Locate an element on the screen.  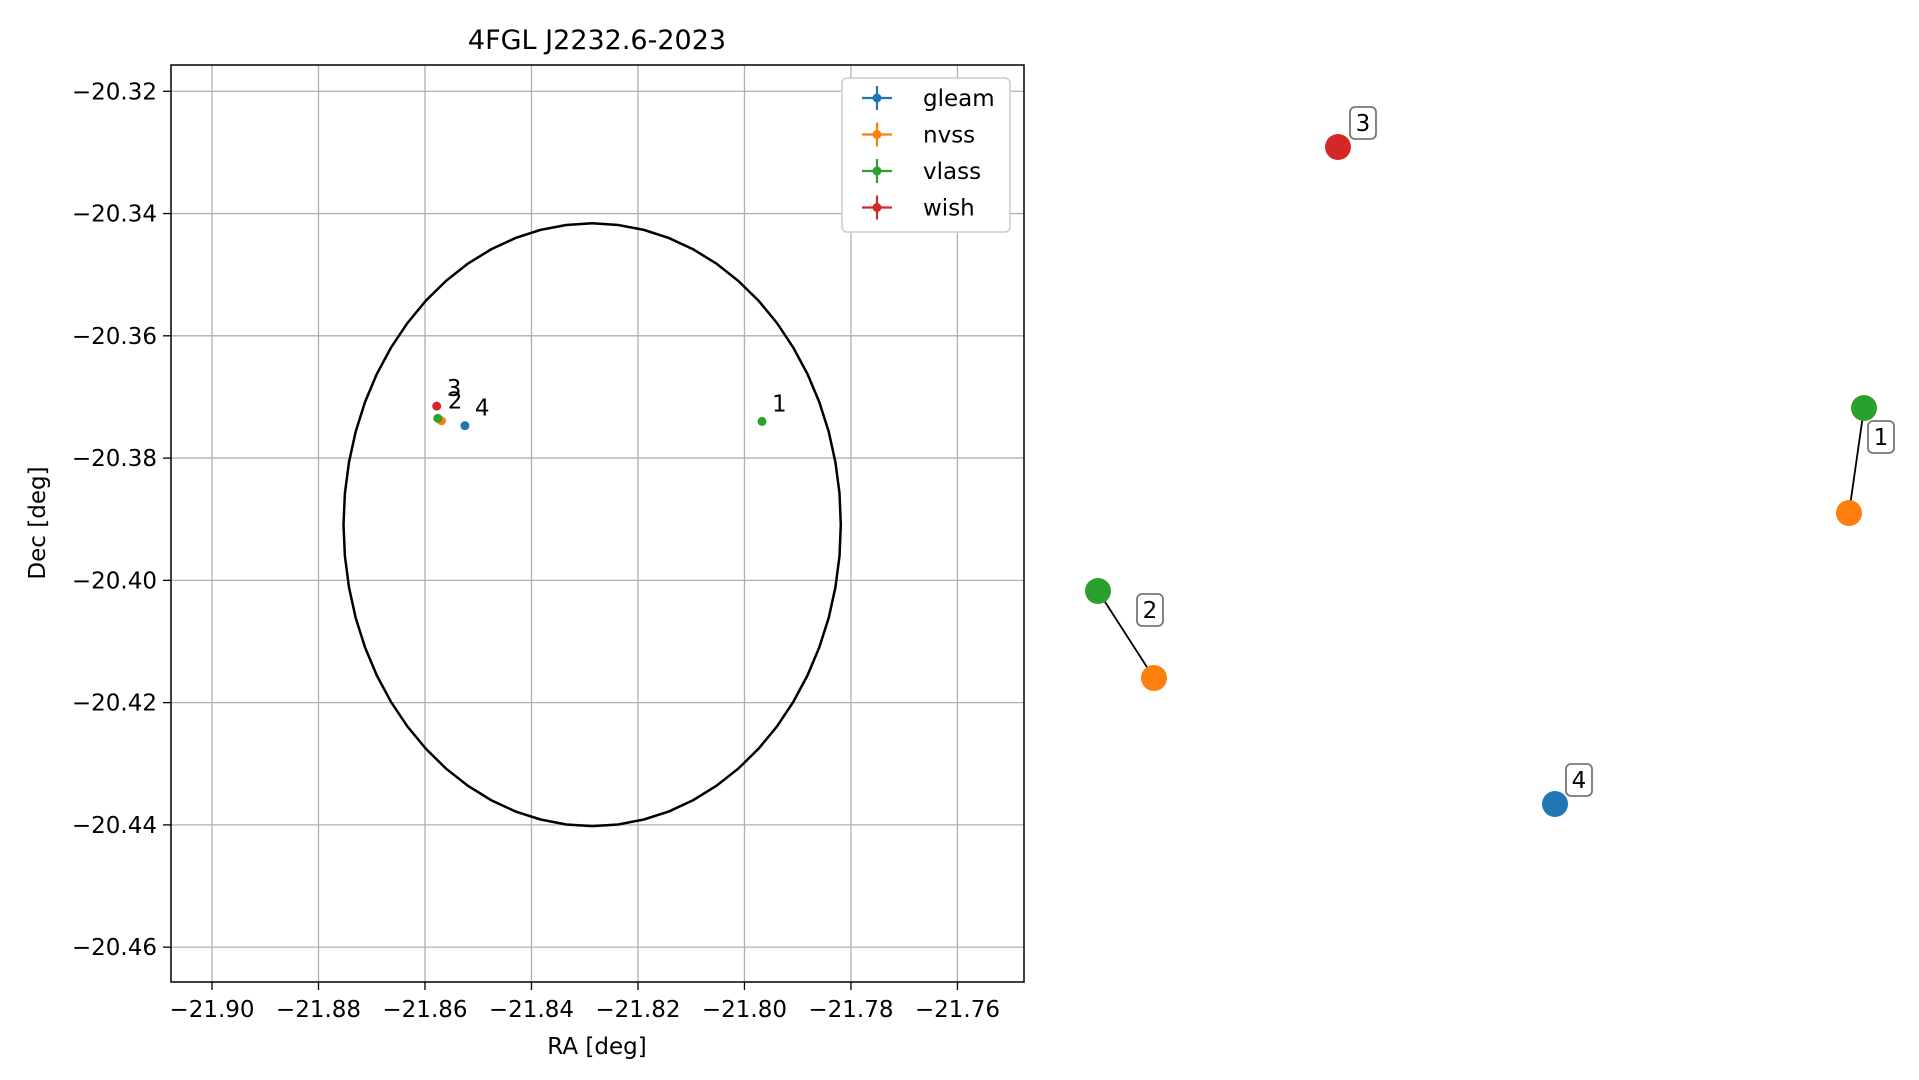
annotation-3: 3 is located at coordinates (454, 389).